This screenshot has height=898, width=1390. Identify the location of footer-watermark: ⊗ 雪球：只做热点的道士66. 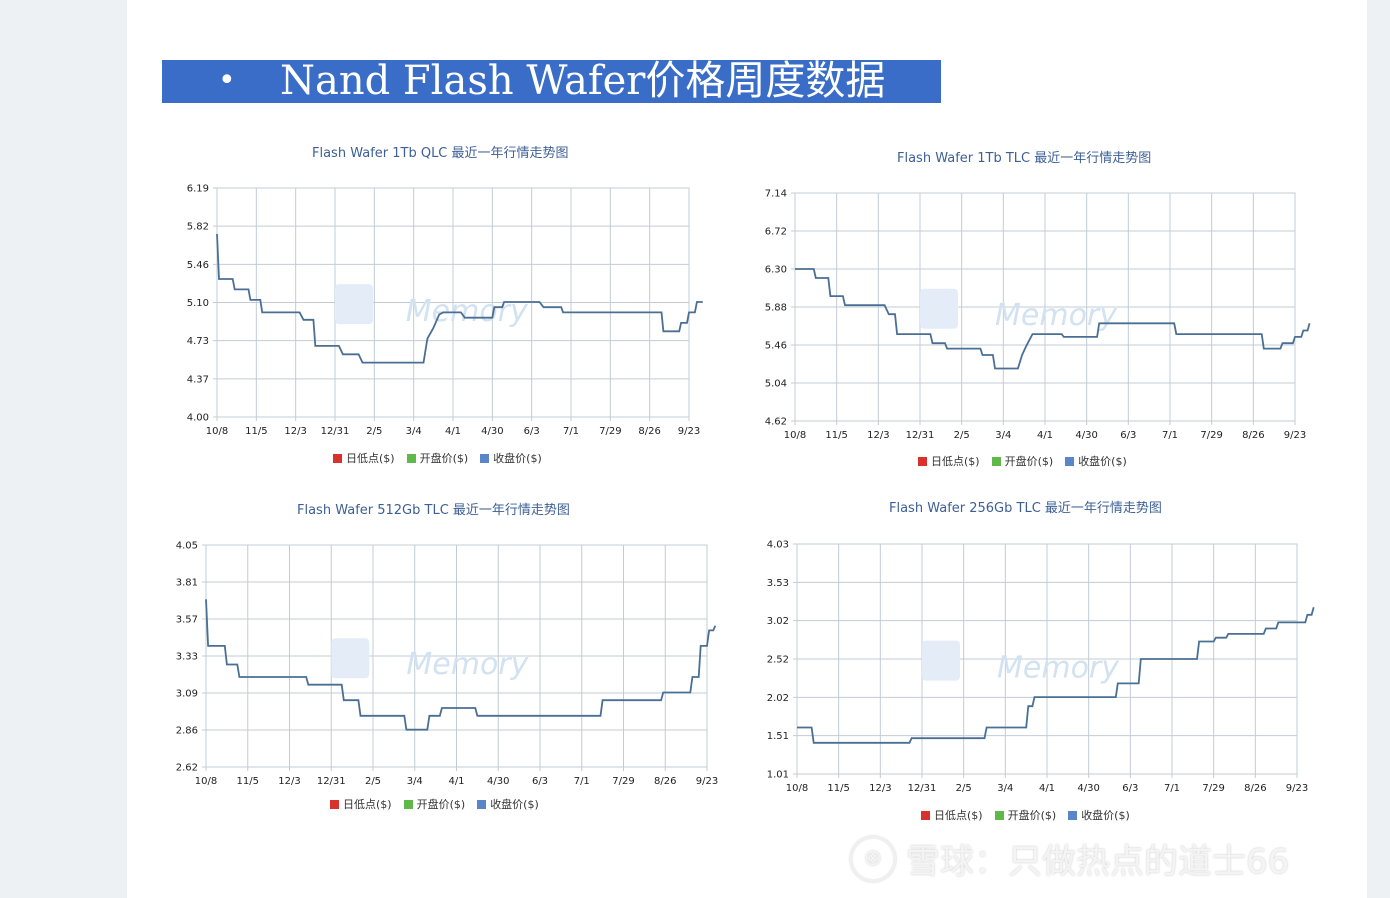
(1069, 858).